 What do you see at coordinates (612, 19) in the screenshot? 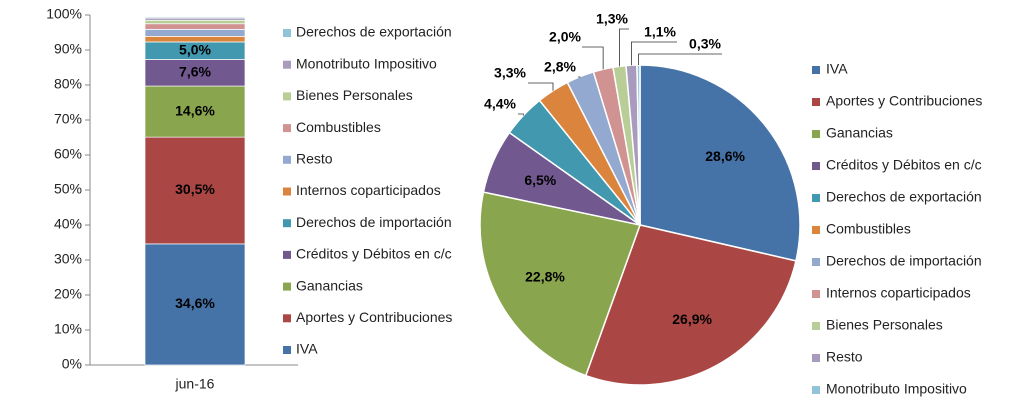
I see `value-label: 1,3%` at bounding box center [612, 19].